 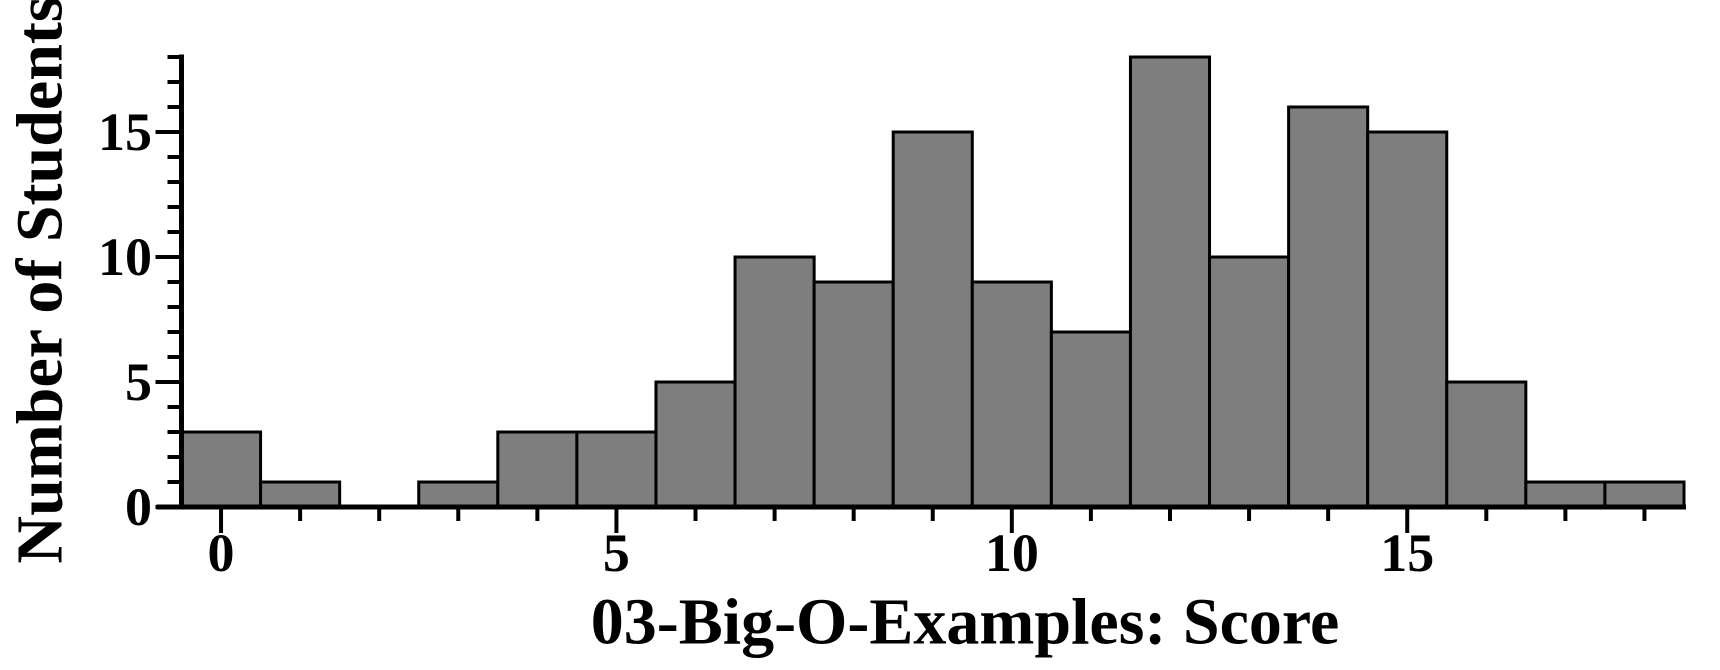 I want to click on x-tick-label: 15, so click(x=1407, y=553).